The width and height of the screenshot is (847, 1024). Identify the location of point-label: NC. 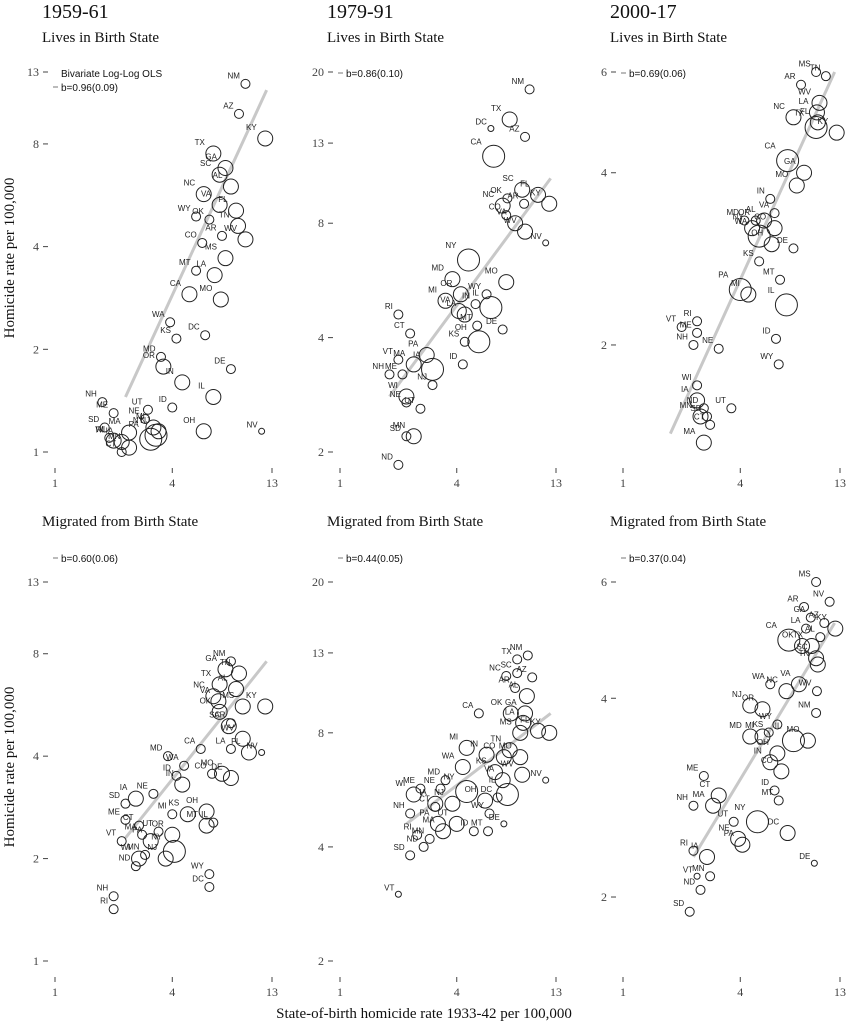
(190, 183).